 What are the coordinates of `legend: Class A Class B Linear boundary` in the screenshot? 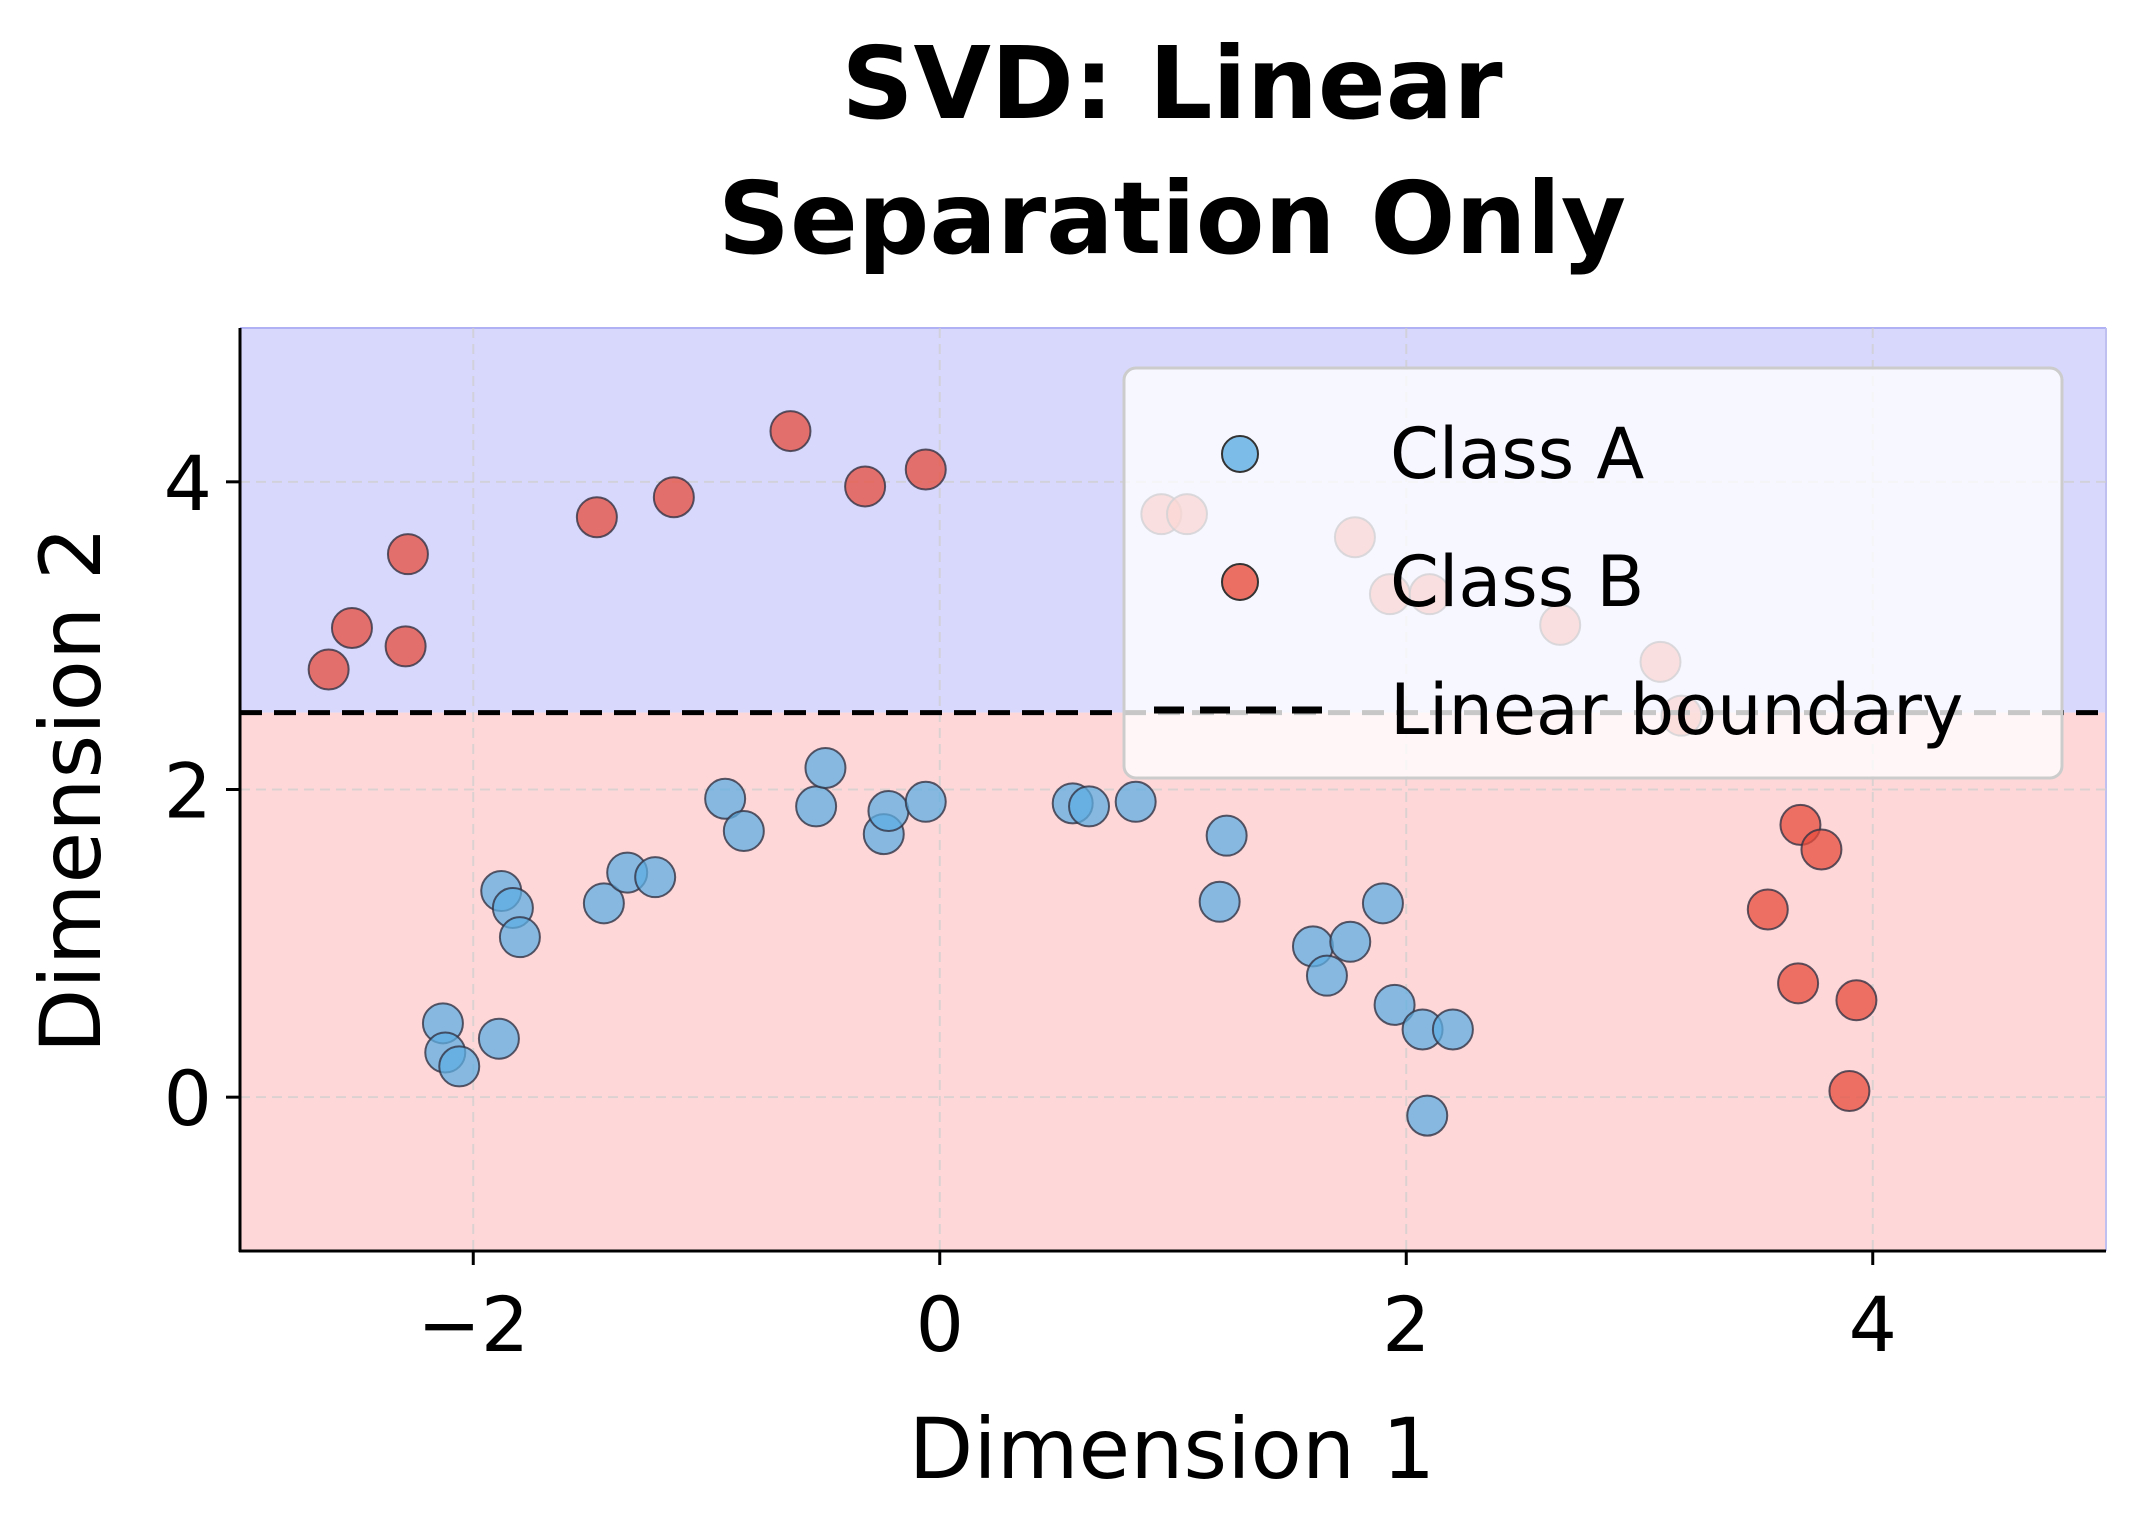 It's located at (1593, 573).